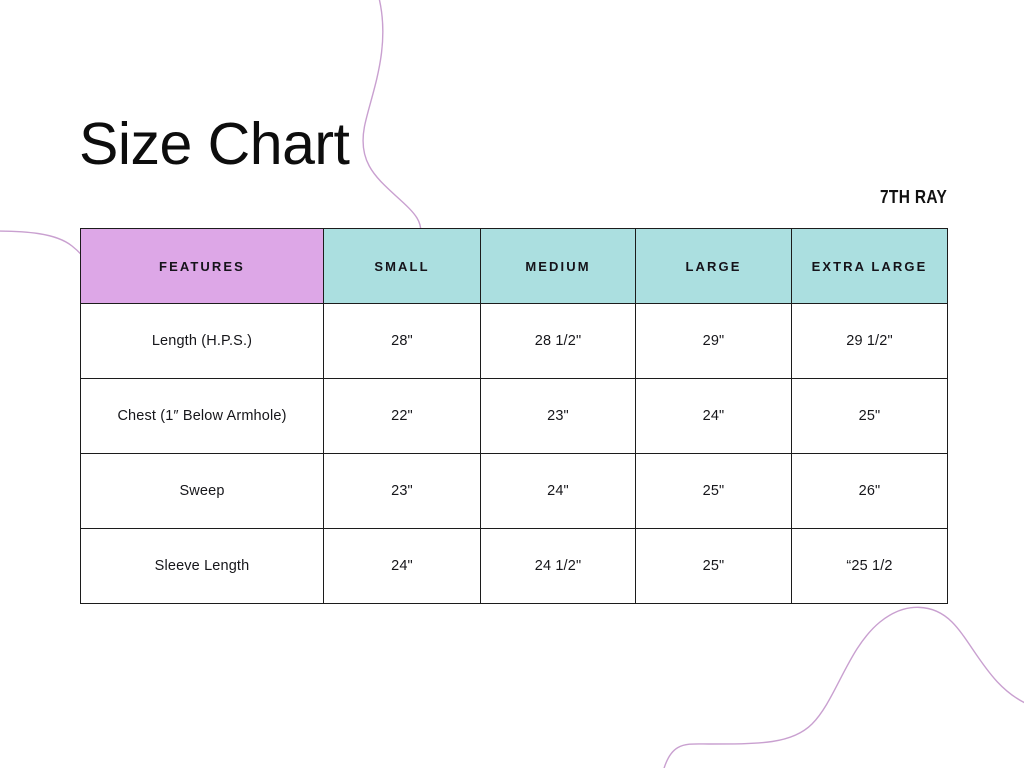 The image size is (1024, 768). What do you see at coordinates (869, 566) in the screenshot?
I see `cell-xlarge: “25 1/2` at bounding box center [869, 566].